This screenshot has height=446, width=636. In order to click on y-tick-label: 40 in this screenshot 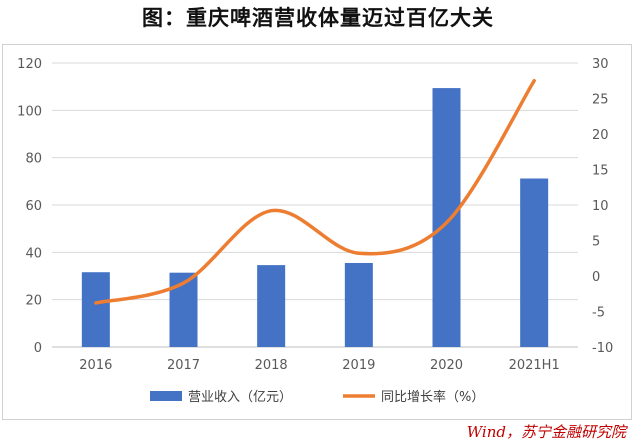, I will do `click(33, 253)`.